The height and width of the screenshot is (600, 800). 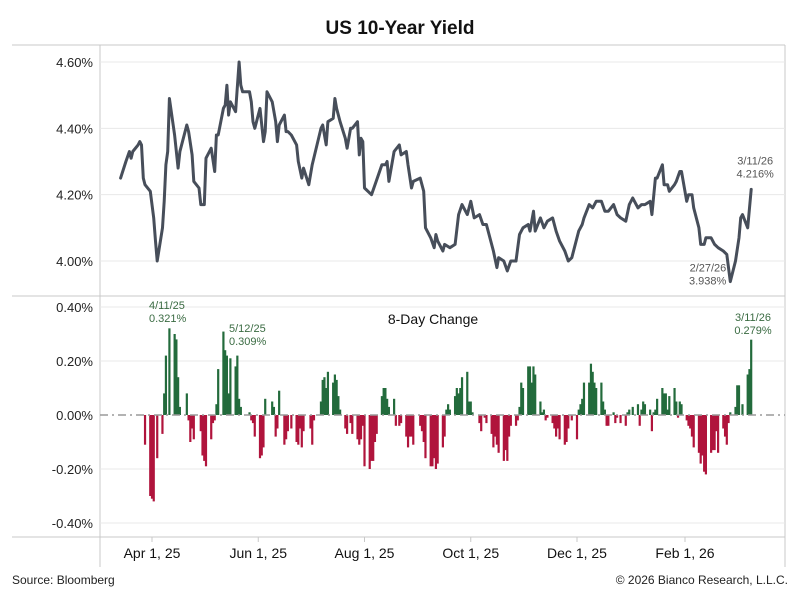 What do you see at coordinates (756, 174) in the screenshot?
I see `latest-yield-value-label: 4.216%` at bounding box center [756, 174].